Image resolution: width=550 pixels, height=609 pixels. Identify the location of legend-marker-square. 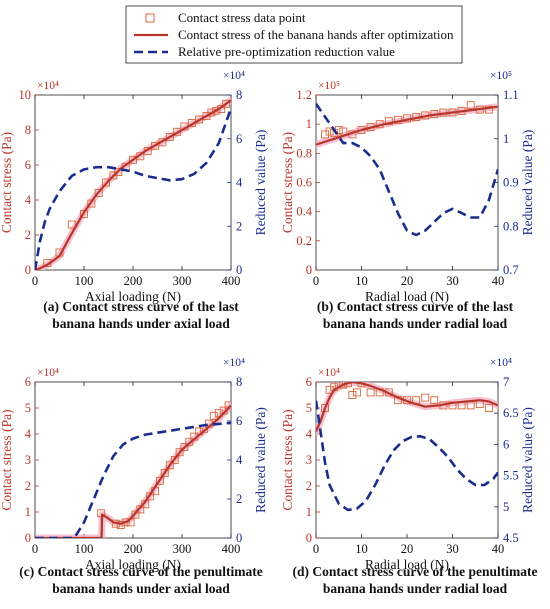
(150, 18).